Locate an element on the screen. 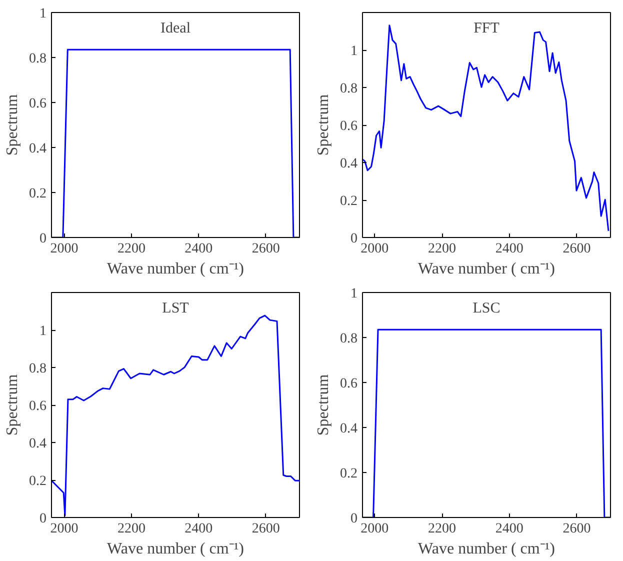  text: LST is located at coordinates (175, 308).